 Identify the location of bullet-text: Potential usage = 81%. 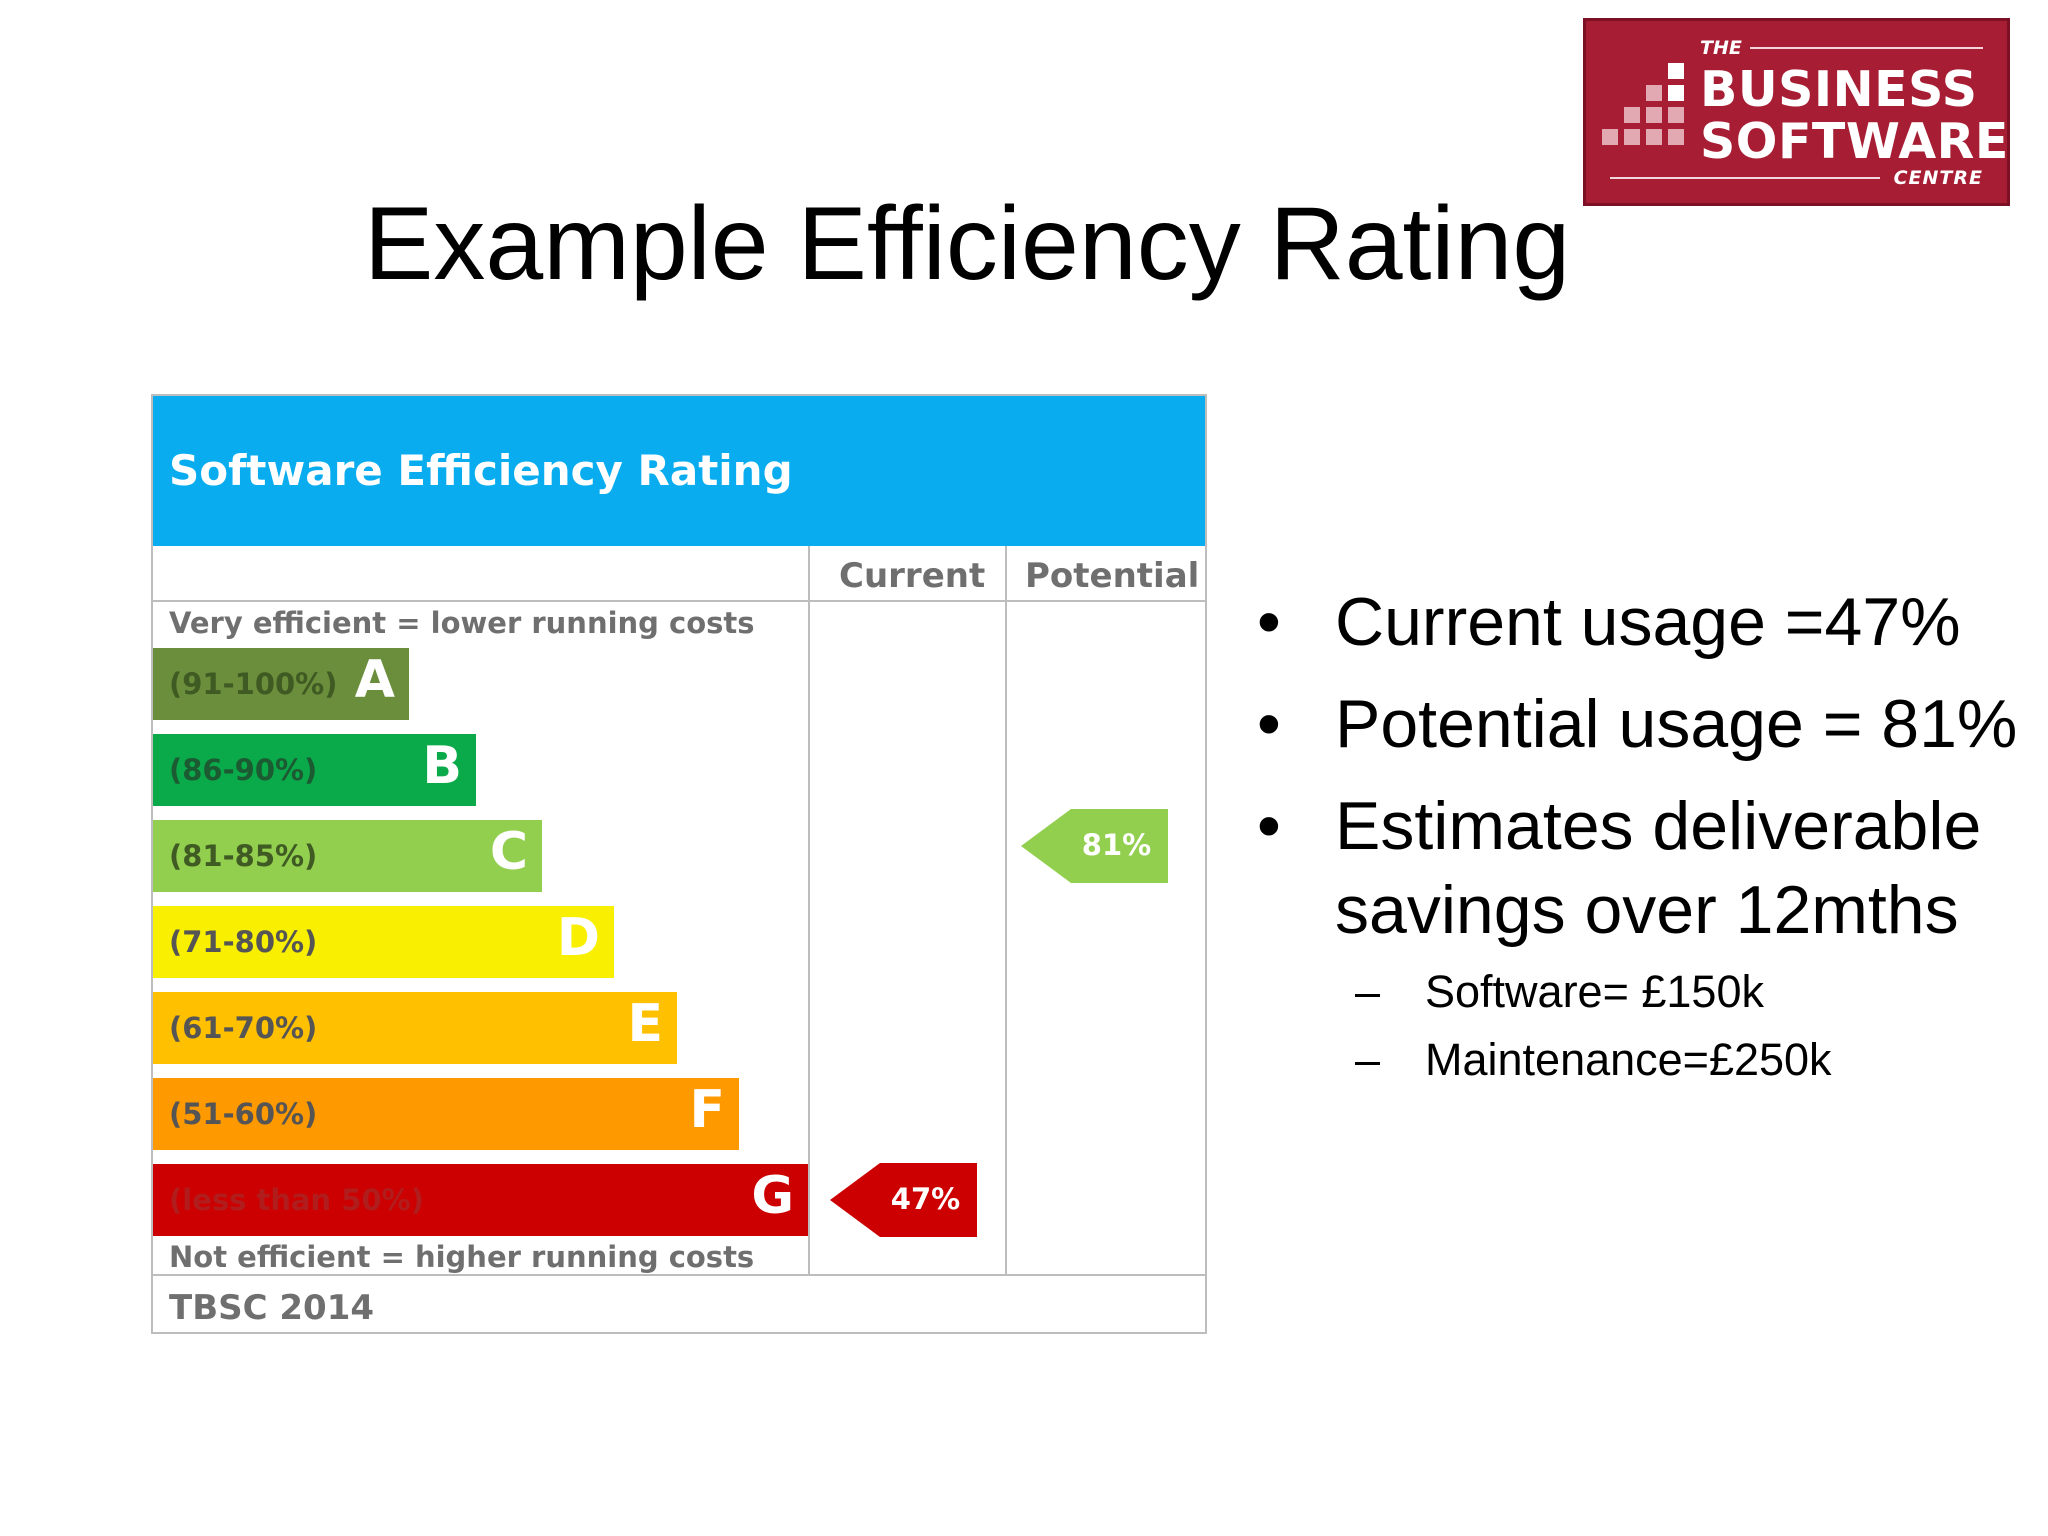
(1676, 724).